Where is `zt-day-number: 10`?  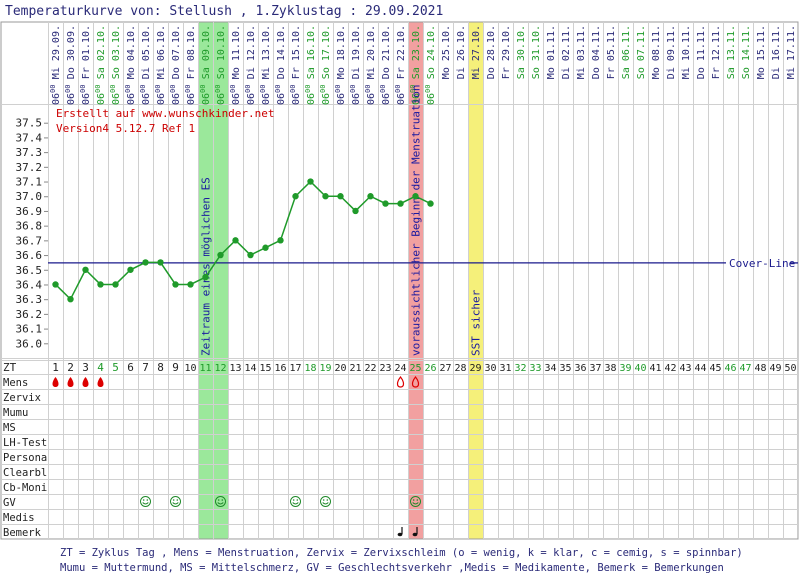
zt-day-number: 10 is located at coordinates (190, 368).